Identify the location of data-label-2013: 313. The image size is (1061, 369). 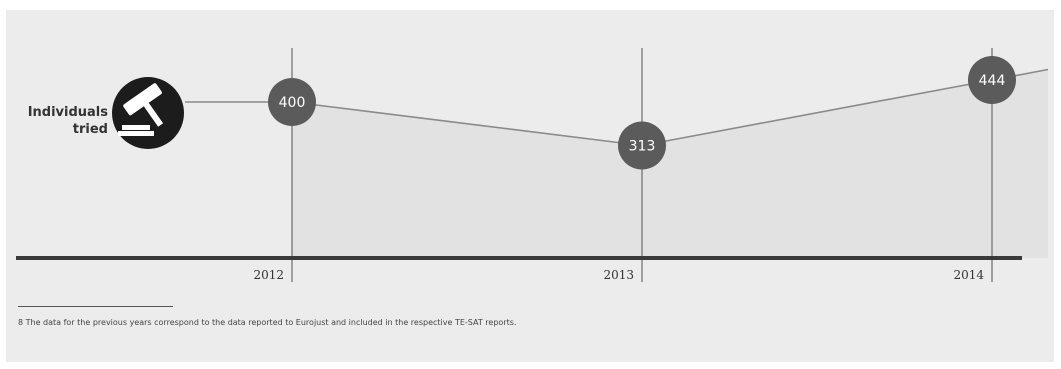
(642, 147).